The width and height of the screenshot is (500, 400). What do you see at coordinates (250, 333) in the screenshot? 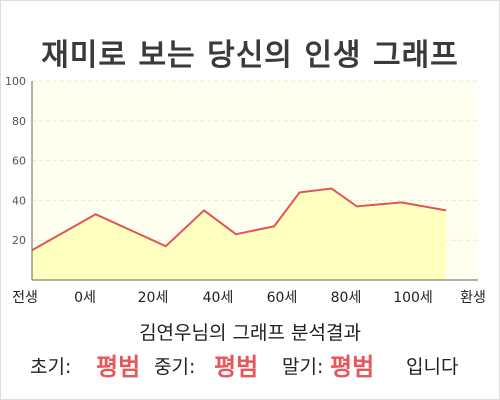
I see `analysis-title: 김연우님의 그래프 분석결과` at bounding box center [250, 333].